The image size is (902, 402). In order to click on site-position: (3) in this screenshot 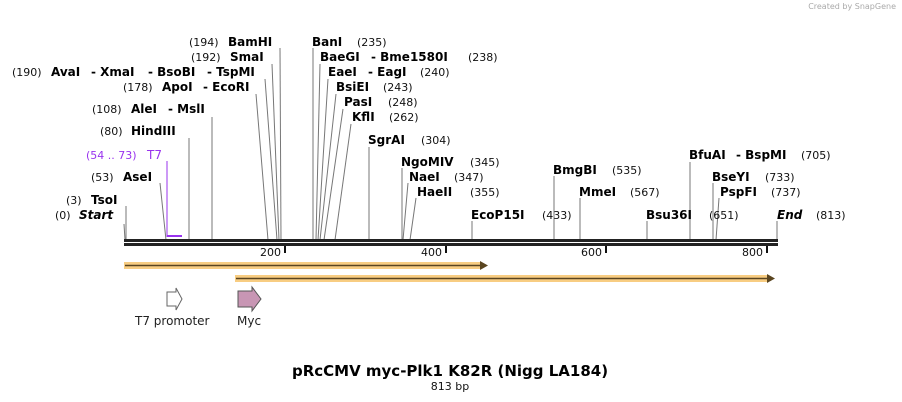, I will do `click(74, 200)`.